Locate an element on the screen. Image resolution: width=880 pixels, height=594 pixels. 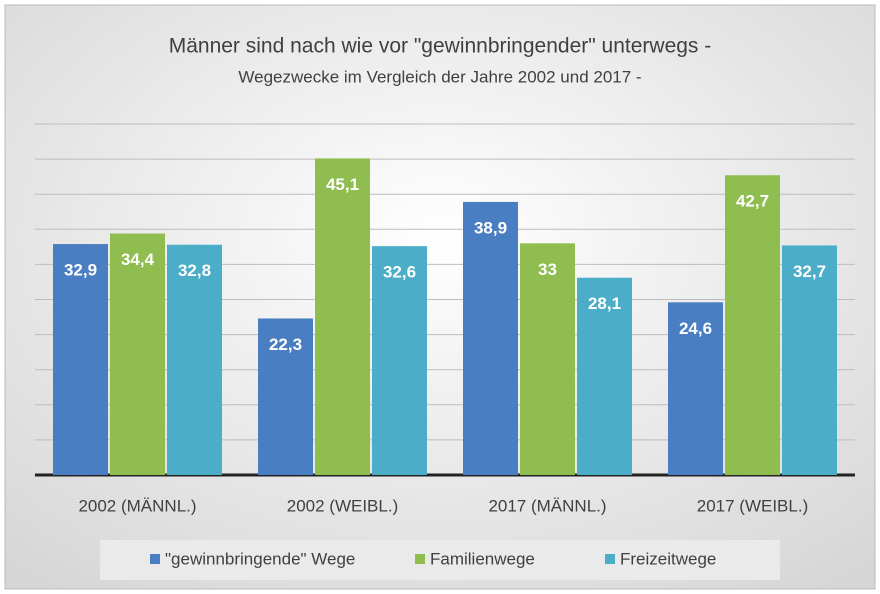
x-tick-label: 2002 (MÄNNL.) is located at coordinates (137, 505).